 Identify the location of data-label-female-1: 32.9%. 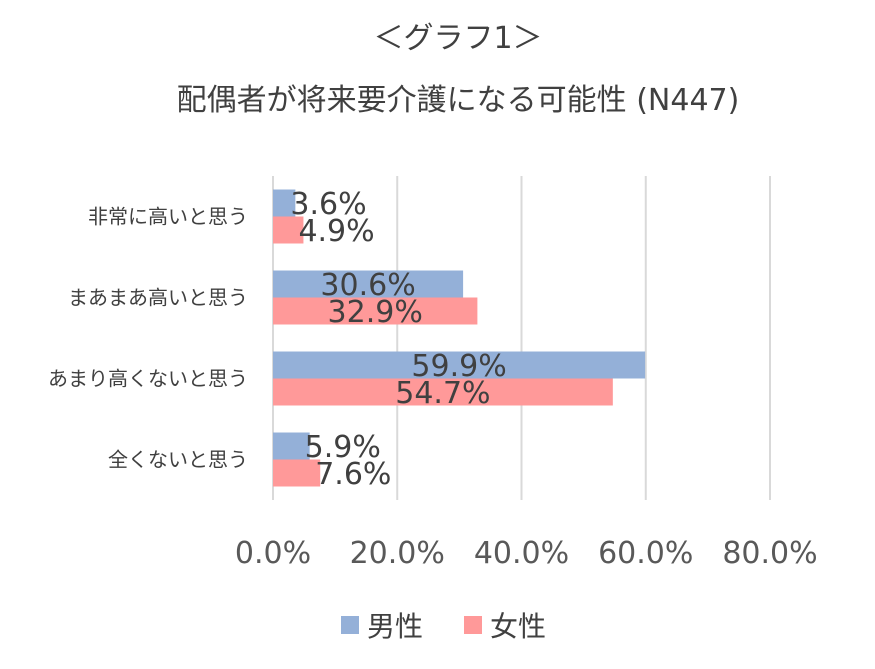
(375, 312).